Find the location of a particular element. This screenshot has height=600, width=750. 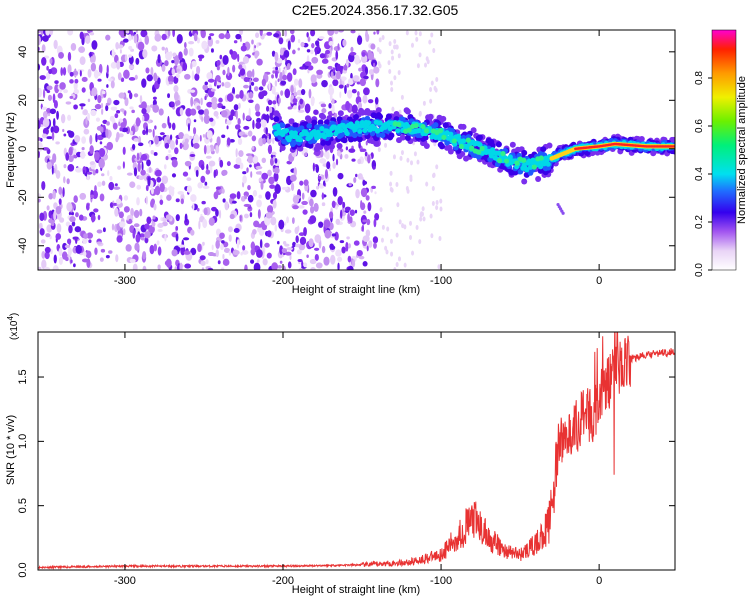

spectrogram-y-tick-label: 0 is located at coordinates (23, 149).